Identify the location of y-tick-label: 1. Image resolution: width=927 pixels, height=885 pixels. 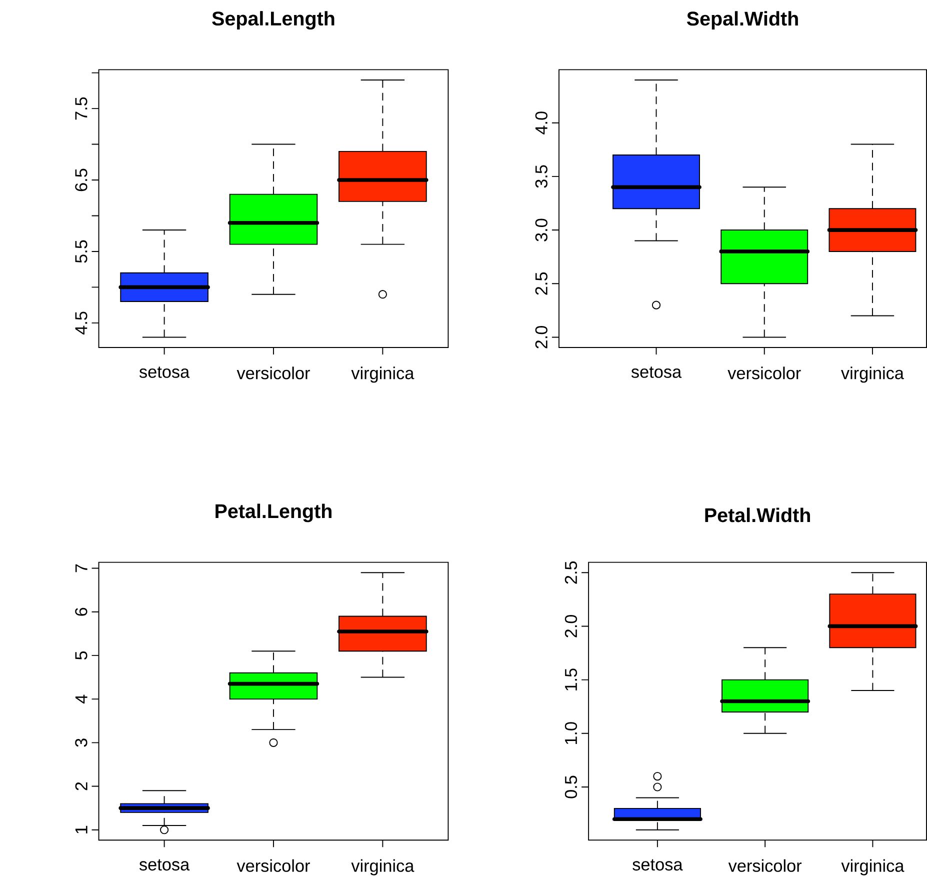
(81, 830).